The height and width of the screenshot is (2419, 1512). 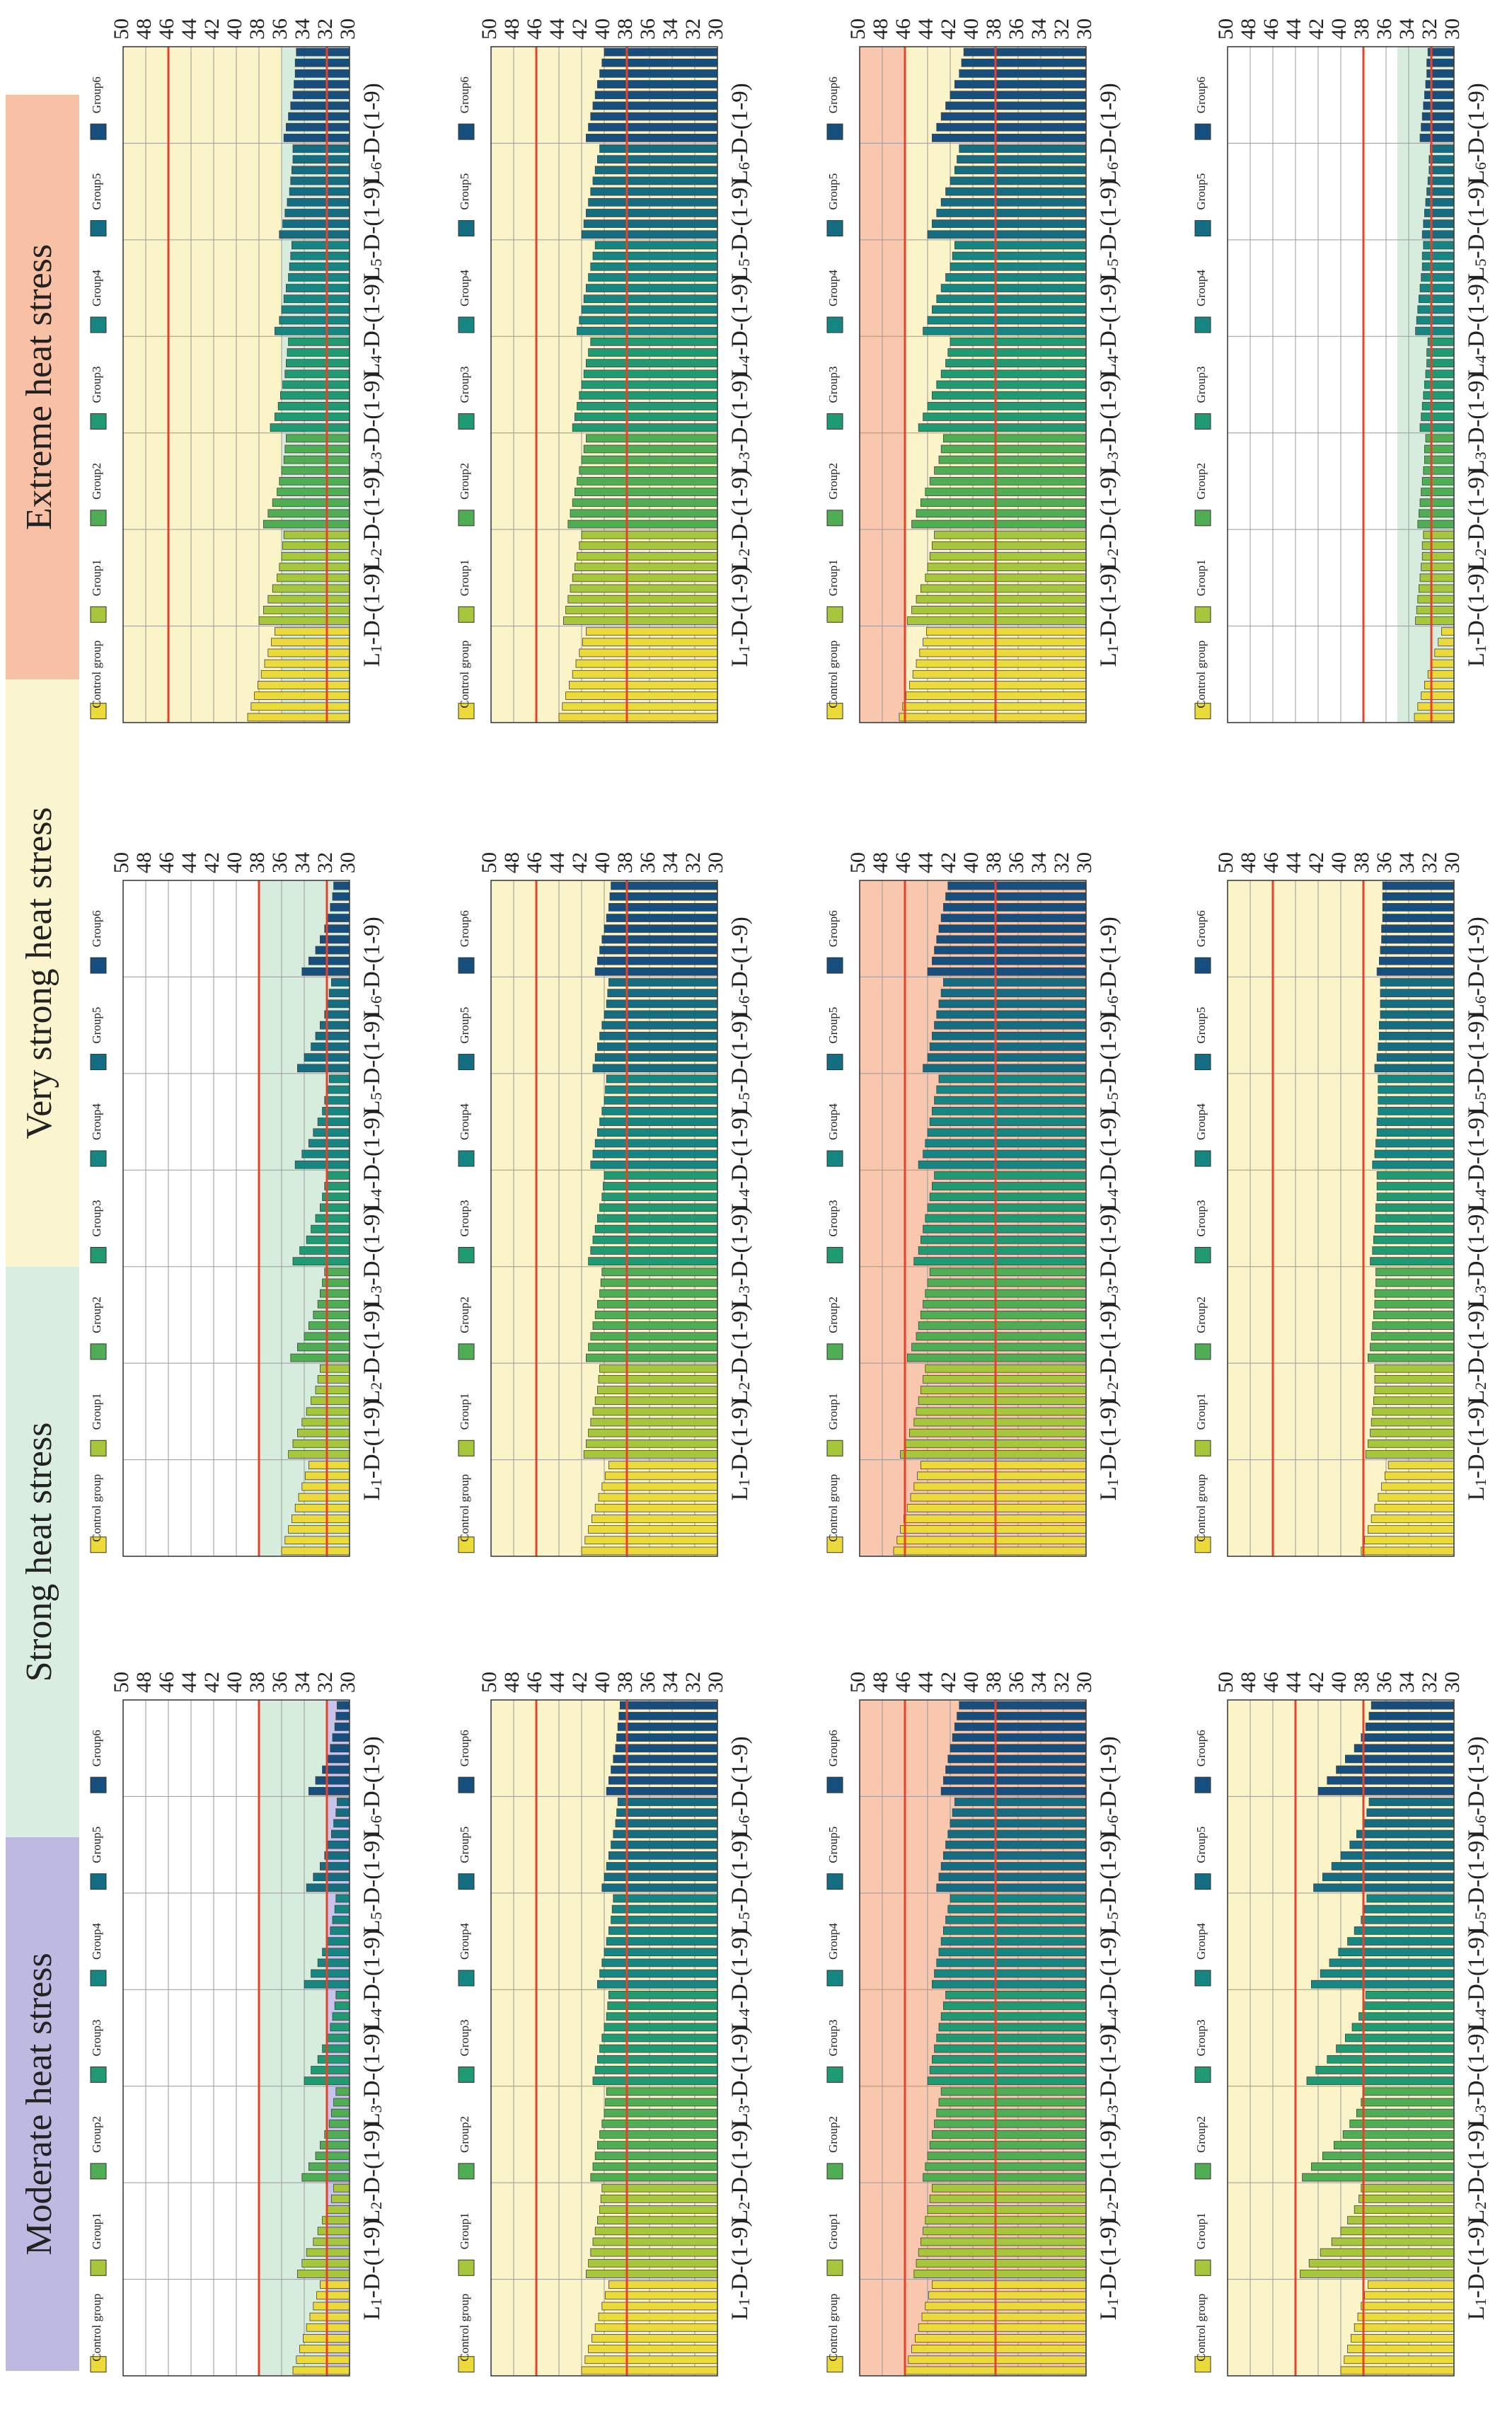 What do you see at coordinates (670, 29) in the screenshot?
I see `tick-label: 34` at bounding box center [670, 29].